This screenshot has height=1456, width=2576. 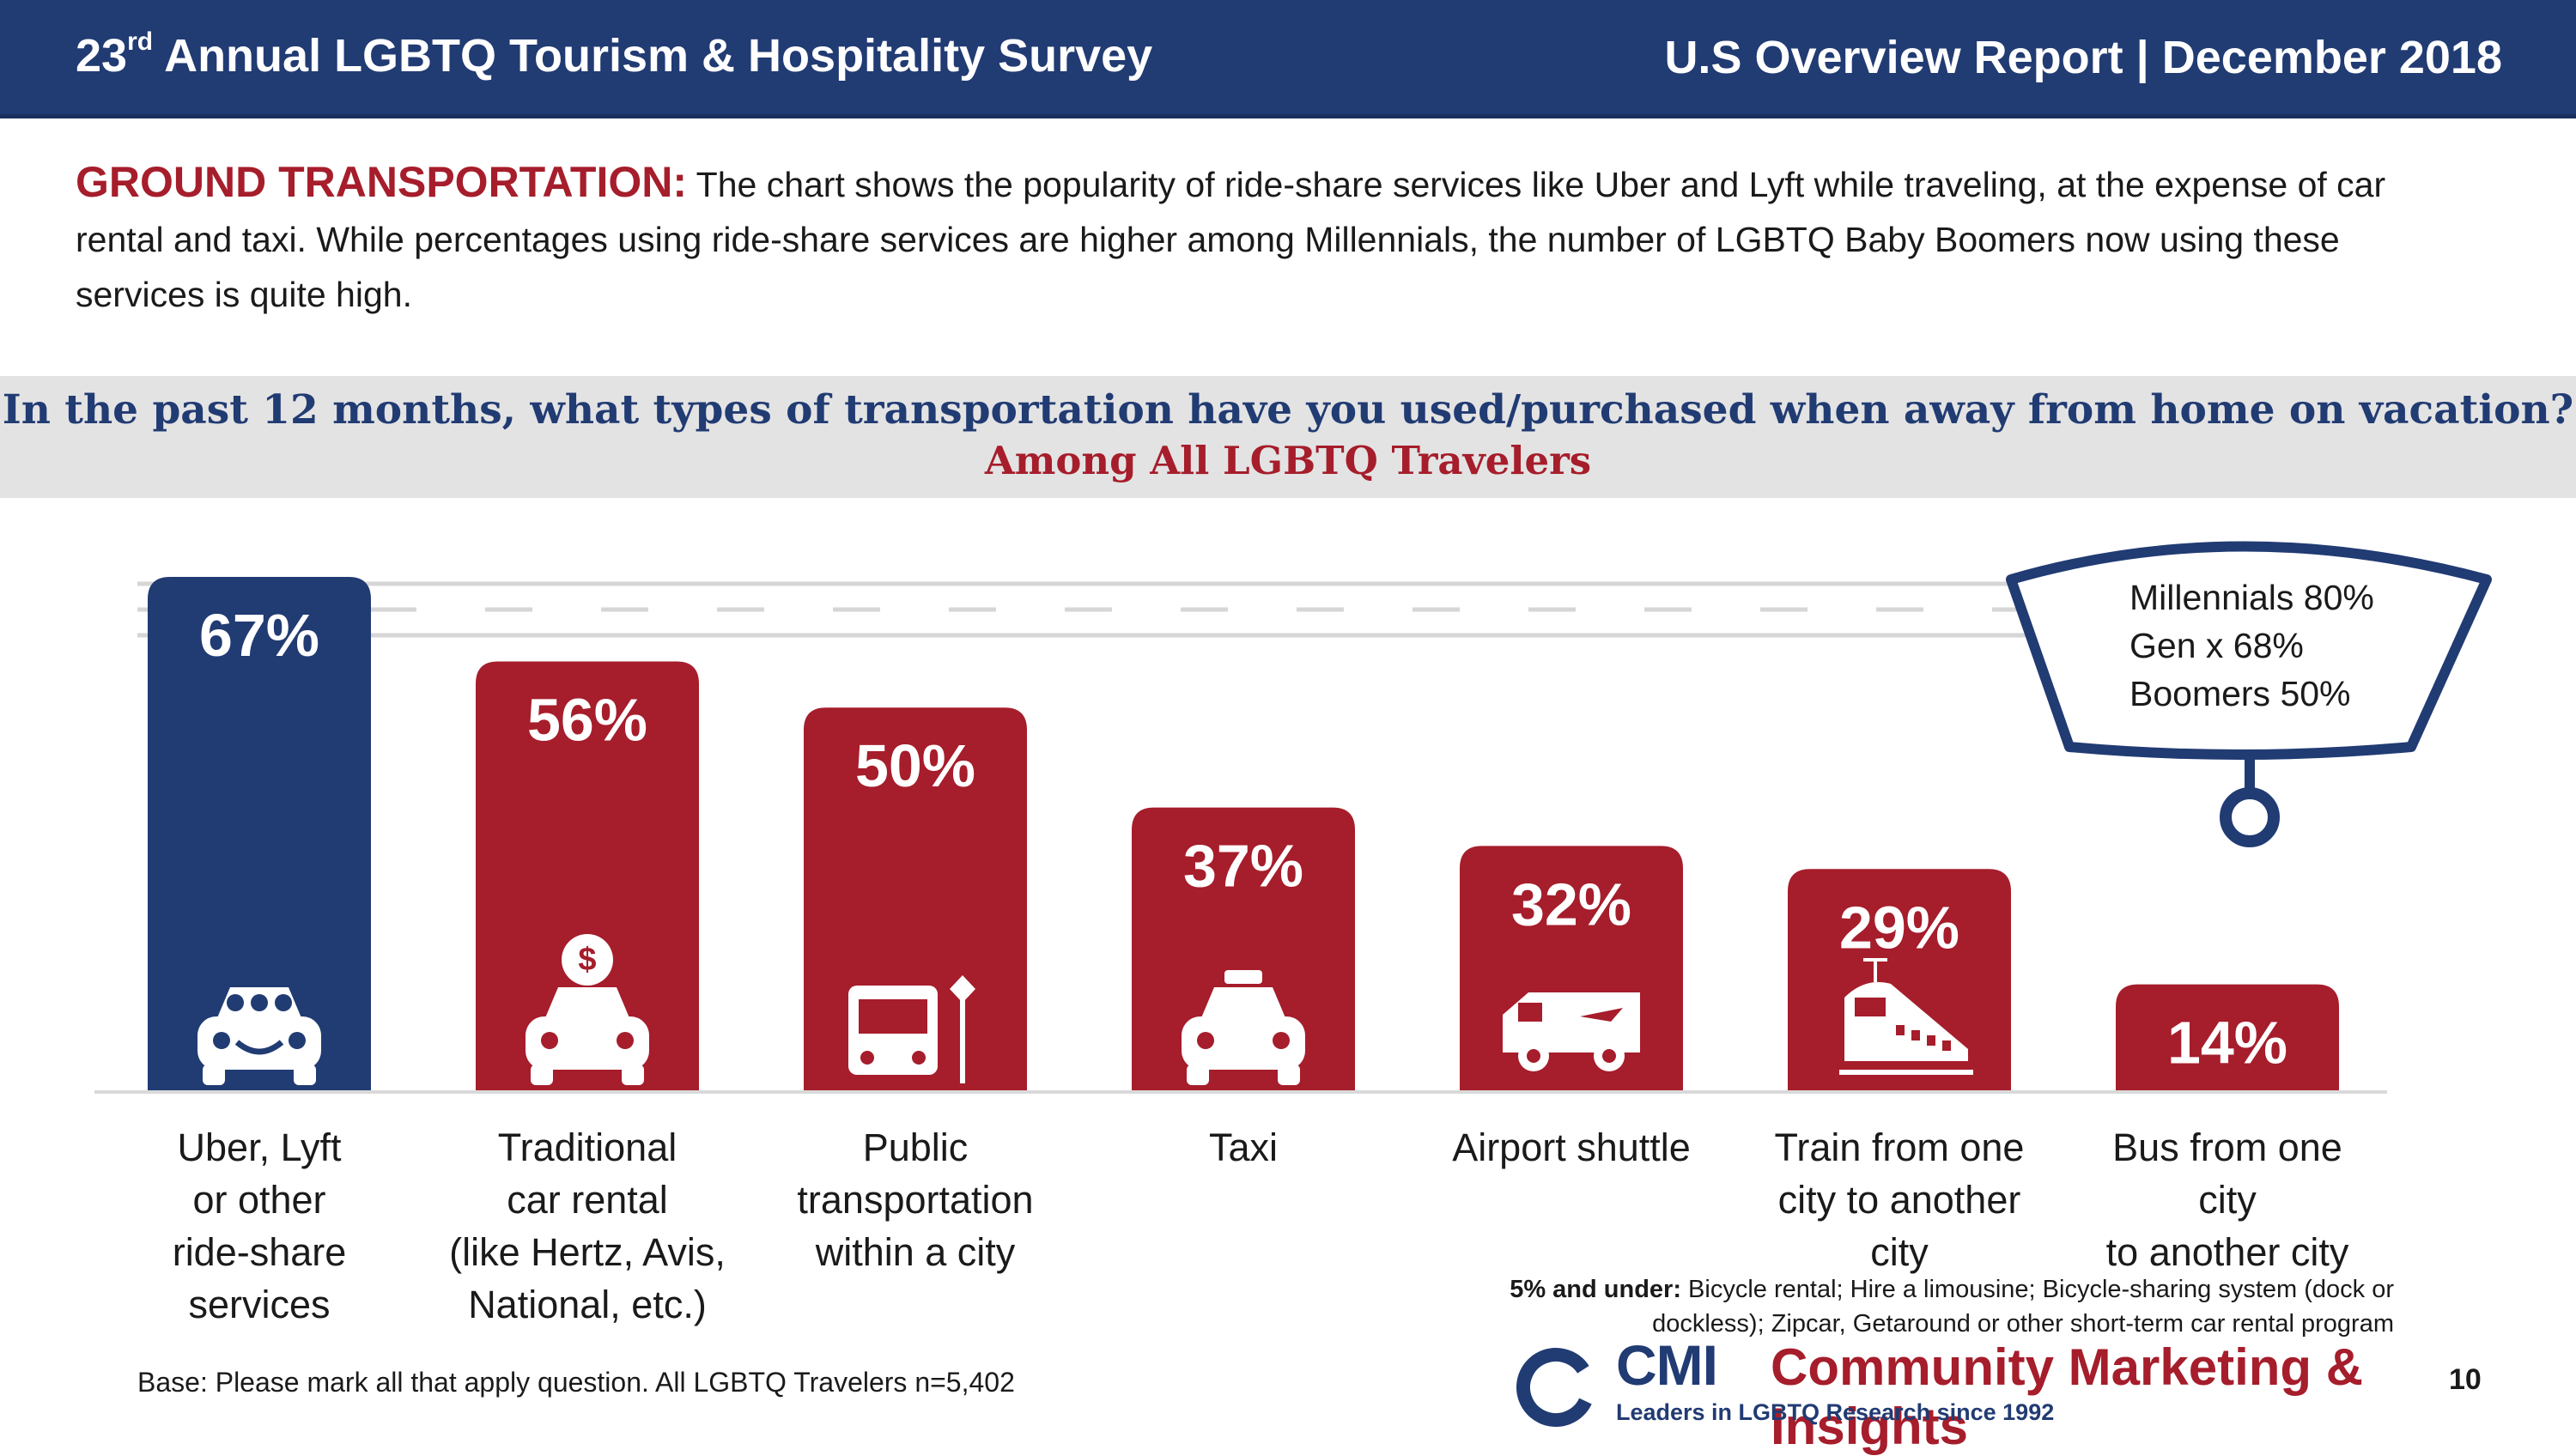 What do you see at coordinates (1243, 1028) in the screenshot?
I see `taxi-icon` at bounding box center [1243, 1028].